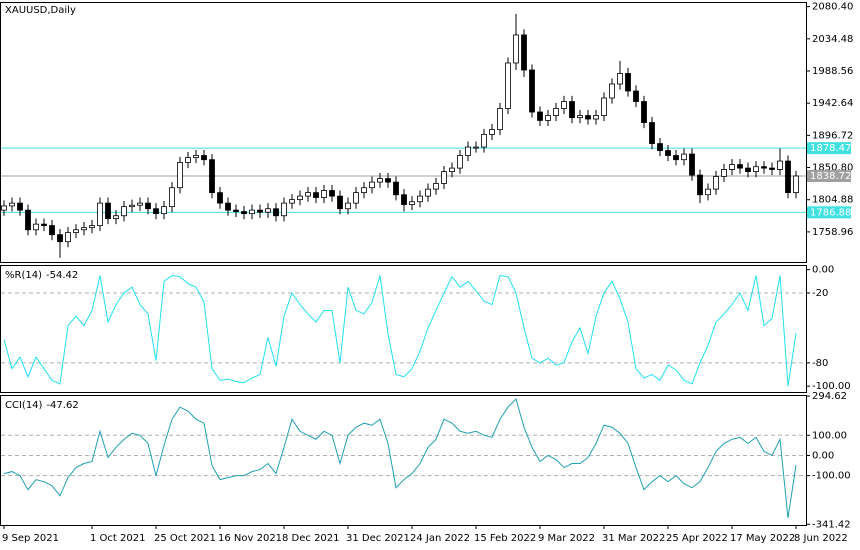 The height and width of the screenshot is (550, 860). I want to click on y-tick-label: 2080.40, so click(832, 7).